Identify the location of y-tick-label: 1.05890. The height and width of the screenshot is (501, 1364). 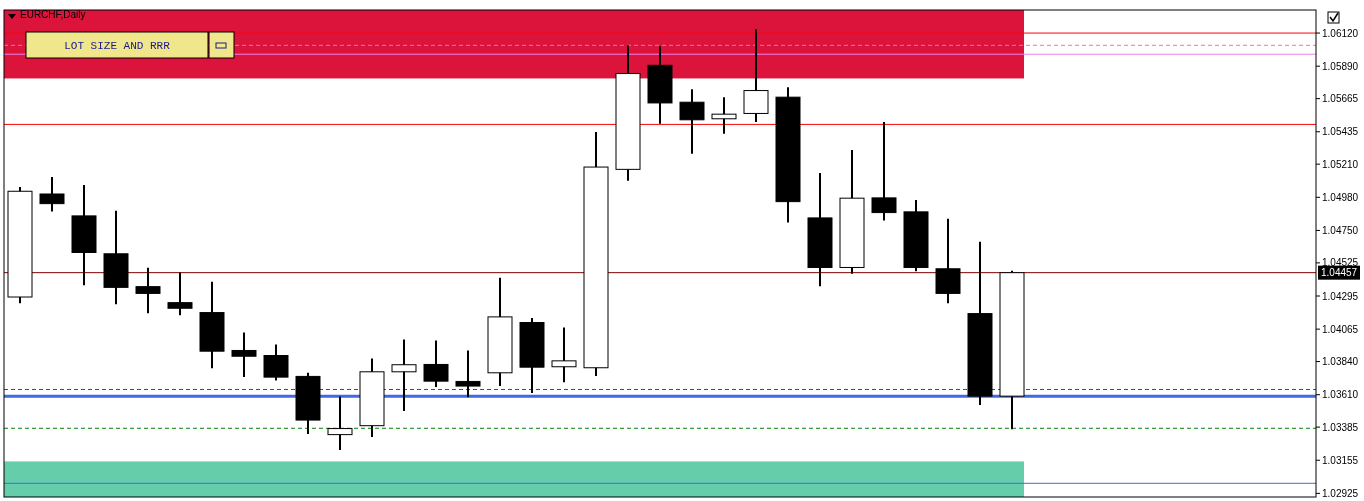
(1340, 66).